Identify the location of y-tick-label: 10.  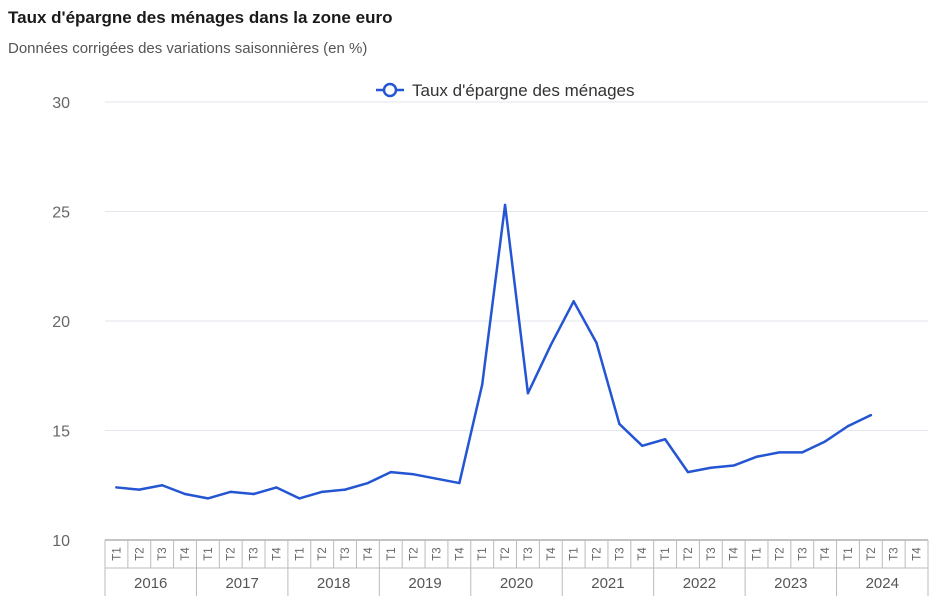
(61, 541).